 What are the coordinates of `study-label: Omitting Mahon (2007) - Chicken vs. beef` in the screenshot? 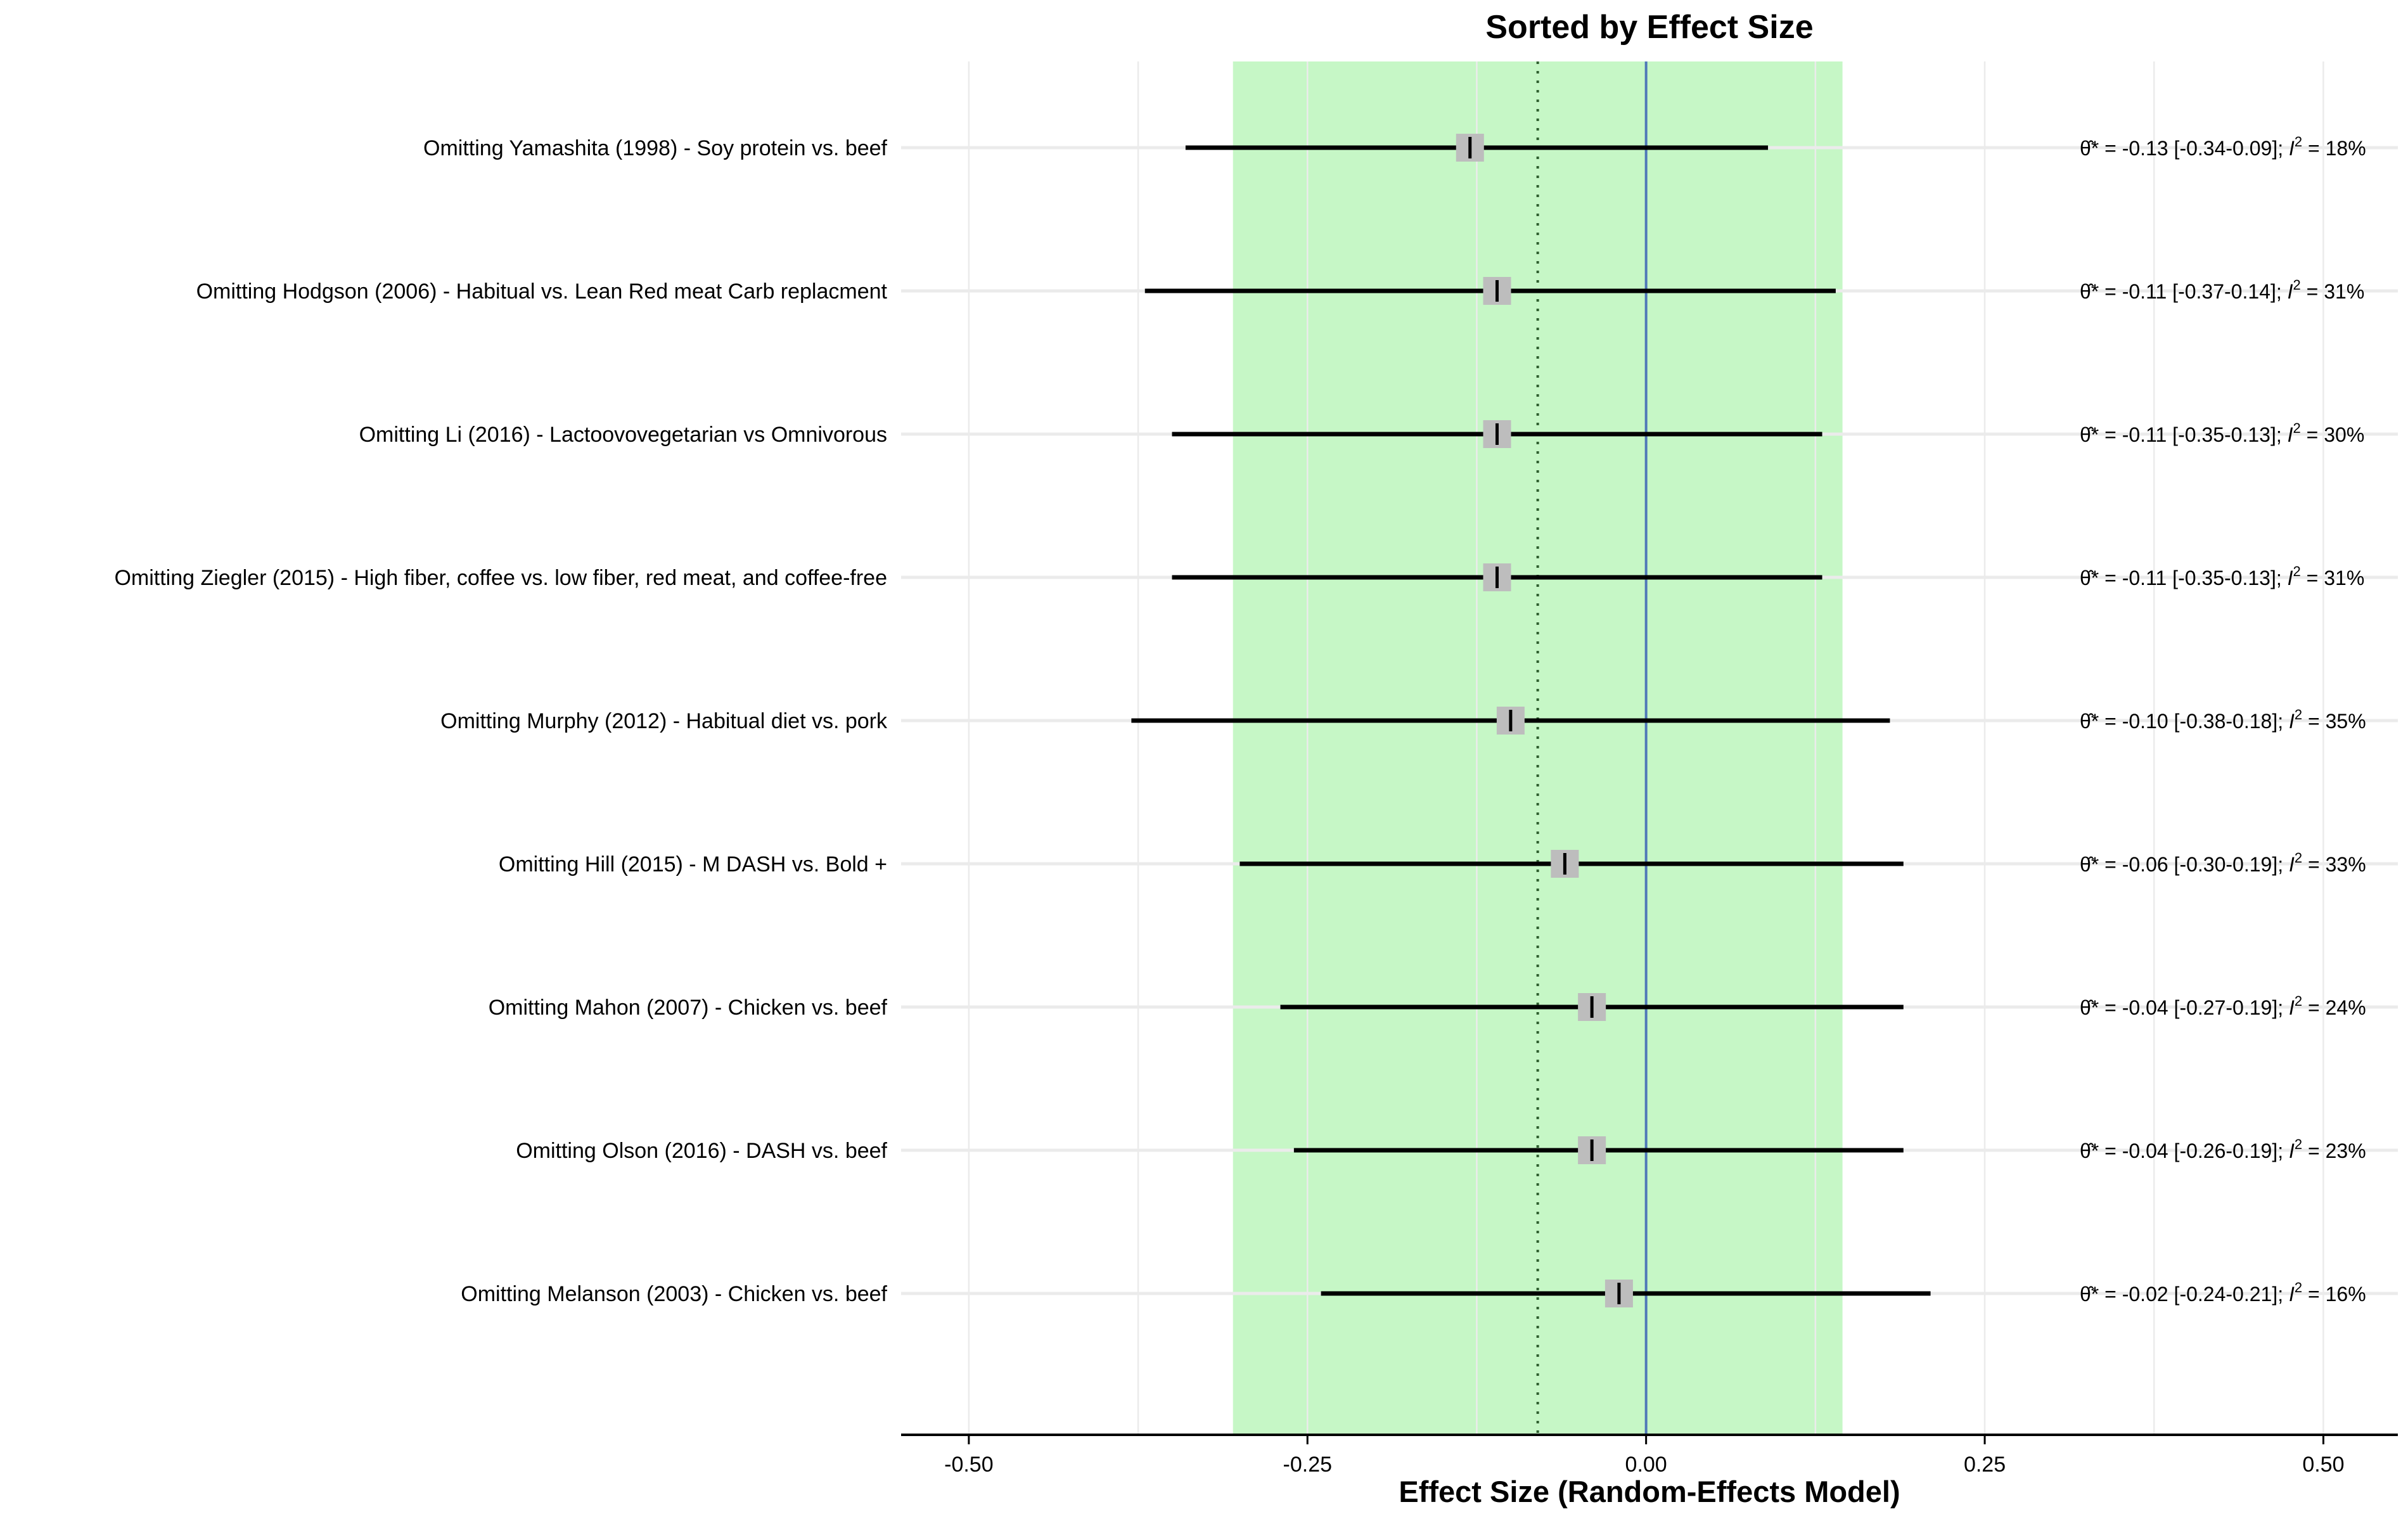 It's located at (688, 1008).